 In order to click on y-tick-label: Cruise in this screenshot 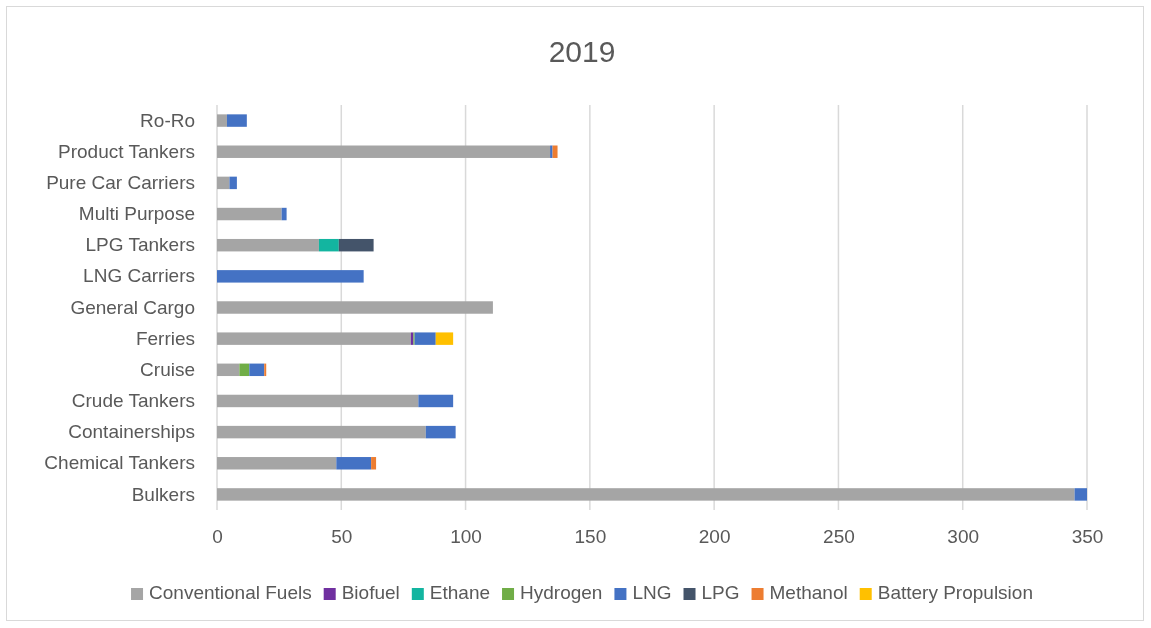, I will do `click(167, 369)`.